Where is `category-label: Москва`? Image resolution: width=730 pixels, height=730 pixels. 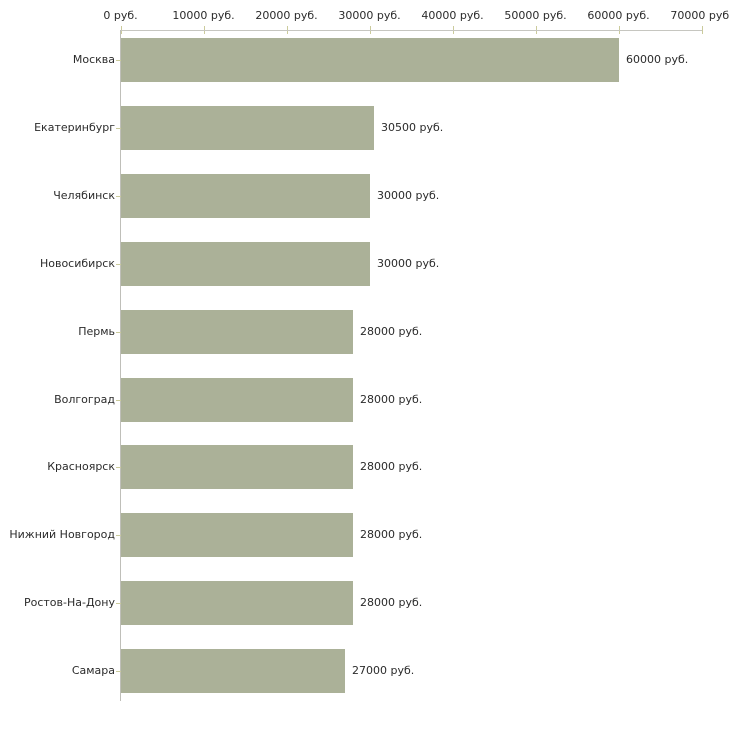
category-label: Москва is located at coordinates (93, 59).